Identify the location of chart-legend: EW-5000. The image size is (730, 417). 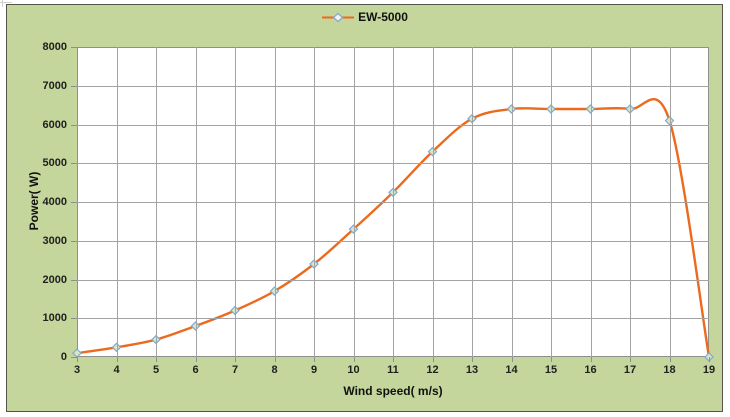
(364, 17).